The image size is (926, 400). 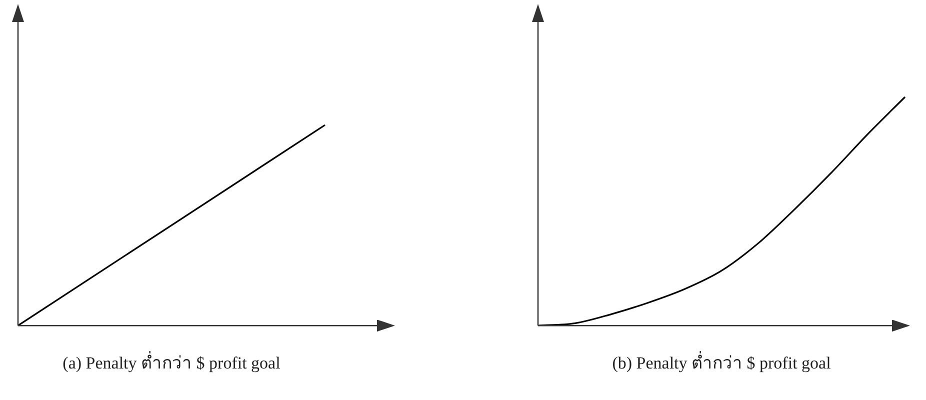 I want to click on text: (b) Penalty ต่ำกว่า $ profit goal, so click(x=722, y=361).